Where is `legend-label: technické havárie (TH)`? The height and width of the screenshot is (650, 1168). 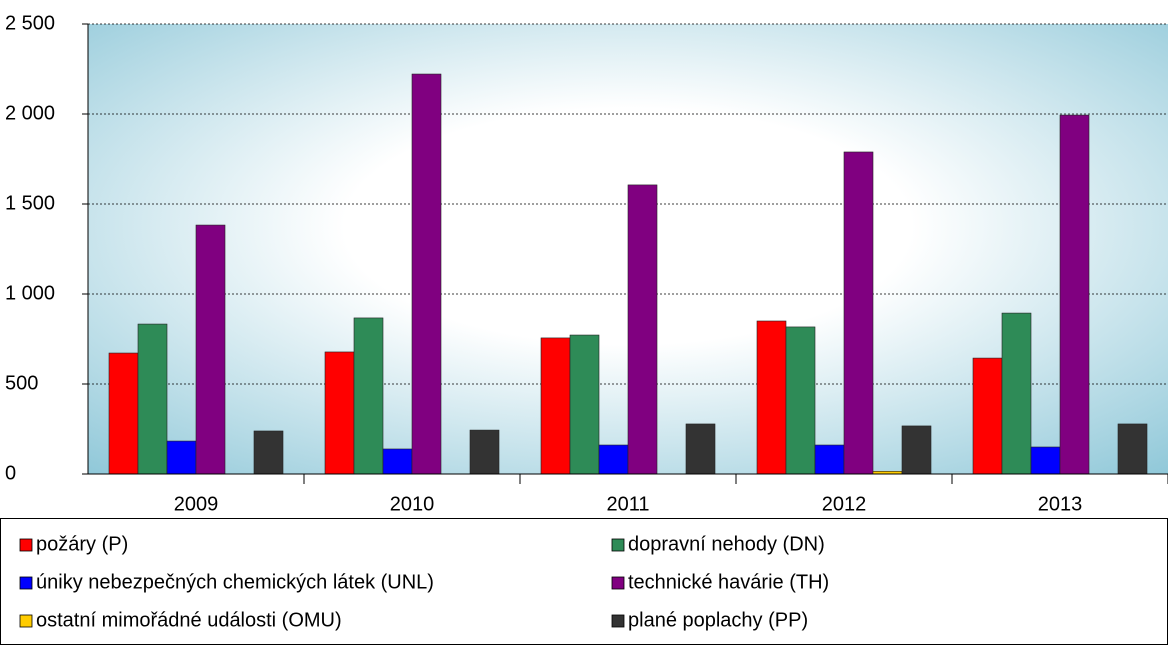
legend-label: technické havárie (TH) is located at coordinates (728, 582).